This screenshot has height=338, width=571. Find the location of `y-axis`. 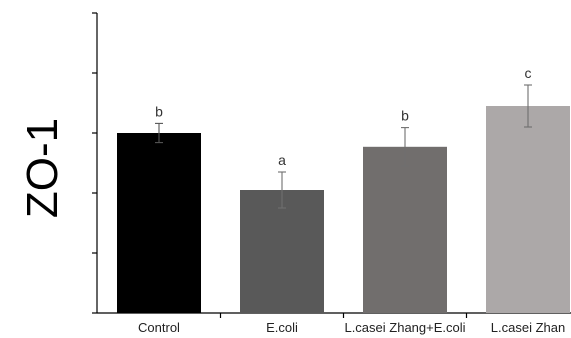

y-axis is located at coordinates (95, 163).